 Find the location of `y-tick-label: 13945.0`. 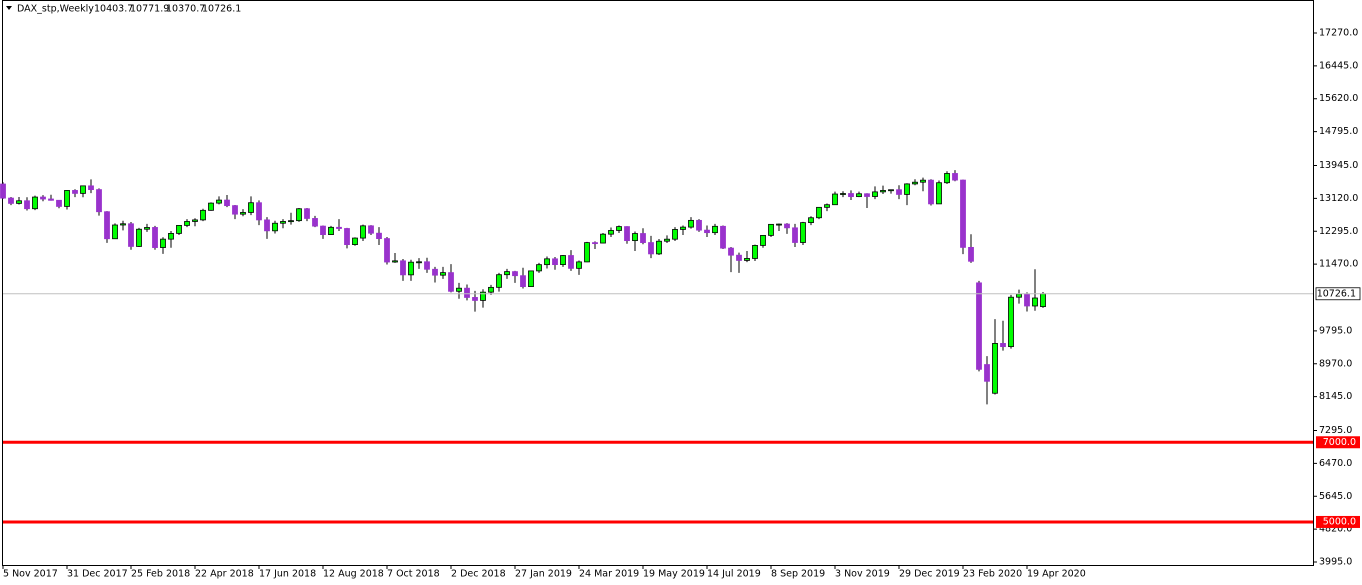

y-tick-label: 13945.0 is located at coordinates (1338, 165).